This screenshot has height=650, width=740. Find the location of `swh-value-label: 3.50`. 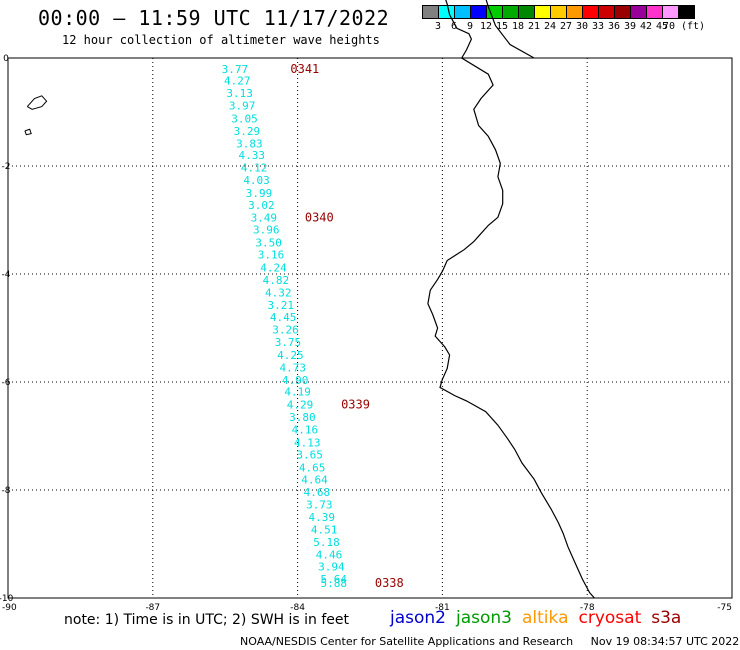

swh-value-label: 3.50 is located at coordinates (268, 243).